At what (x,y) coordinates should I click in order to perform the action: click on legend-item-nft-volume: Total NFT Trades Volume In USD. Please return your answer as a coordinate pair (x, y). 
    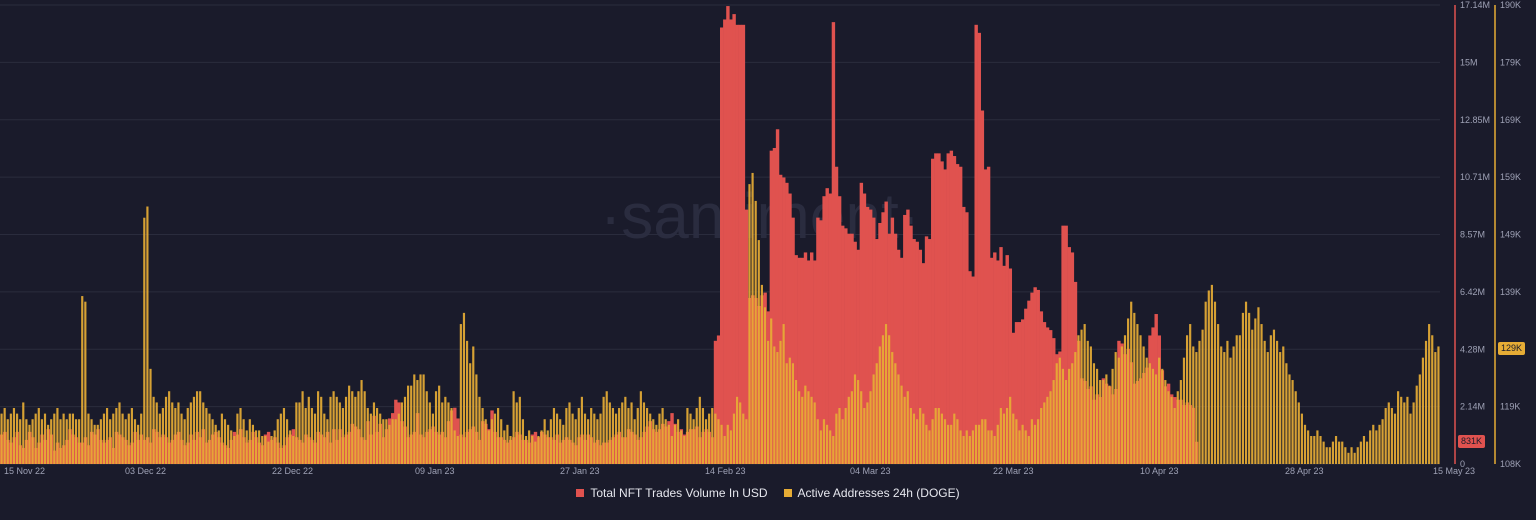
    Looking at the image, I should click on (672, 493).